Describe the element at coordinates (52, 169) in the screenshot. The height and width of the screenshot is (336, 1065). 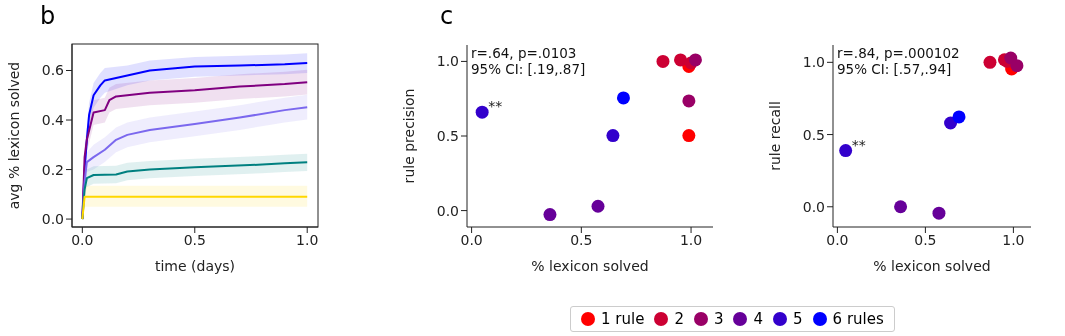
I see `y-tick-label: 0.2` at that location.